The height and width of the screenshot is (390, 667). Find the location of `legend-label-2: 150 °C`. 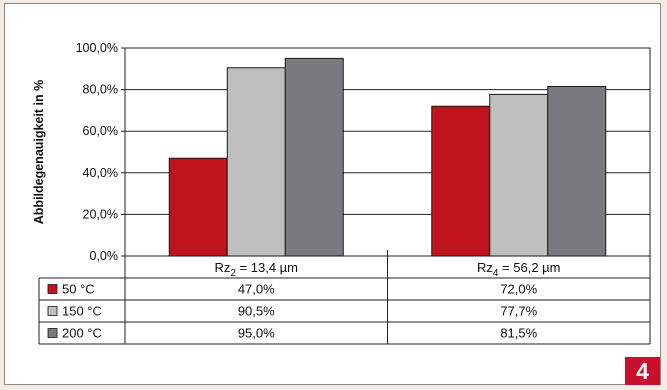

legend-label-2: 150 °C is located at coordinates (82, 311).